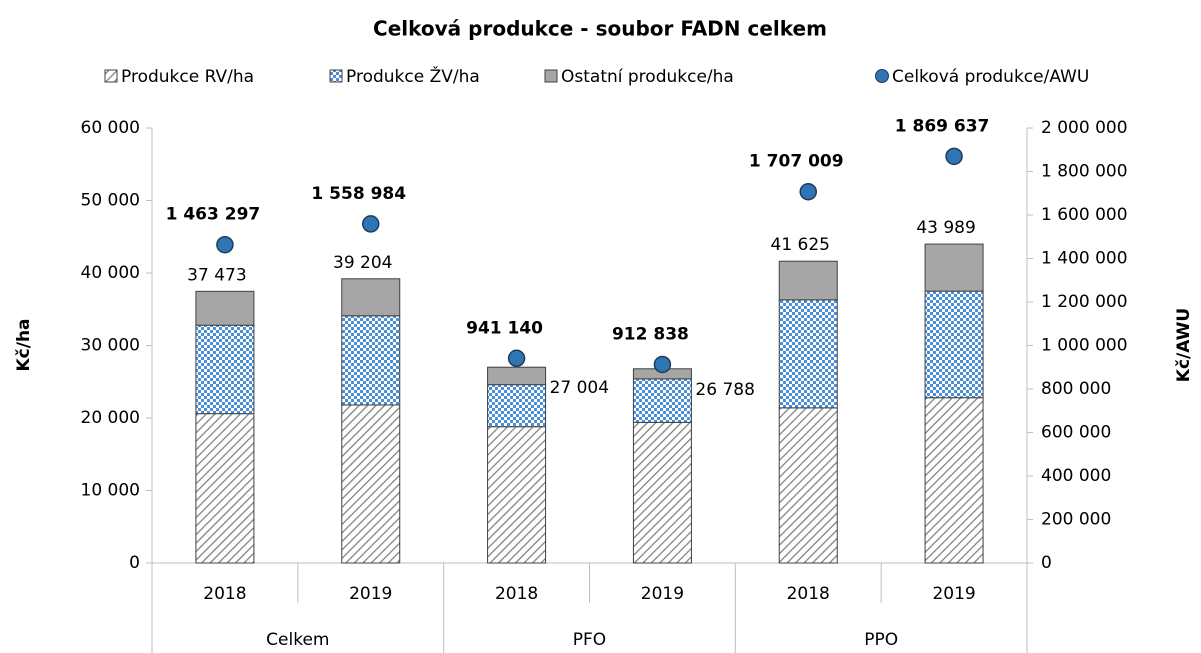 The height and width of the screenshot is (653, 1201). Describe the element at coordinates (216, 275) in the screenshot. I see `total-label: 37 473` at that location.